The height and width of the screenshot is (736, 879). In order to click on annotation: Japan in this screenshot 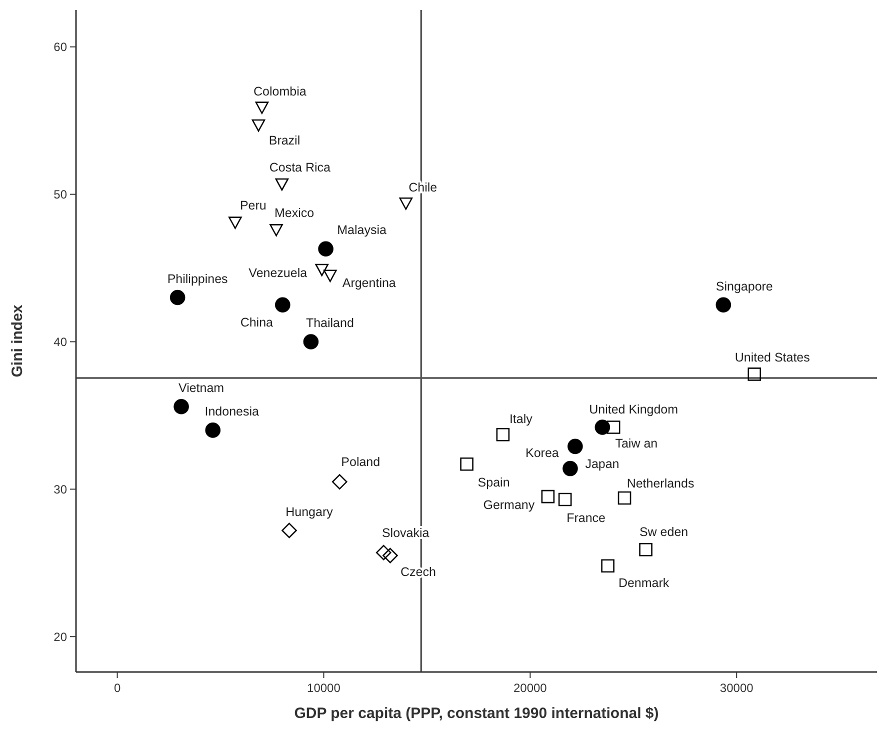, I will do `click(602, 463)`.